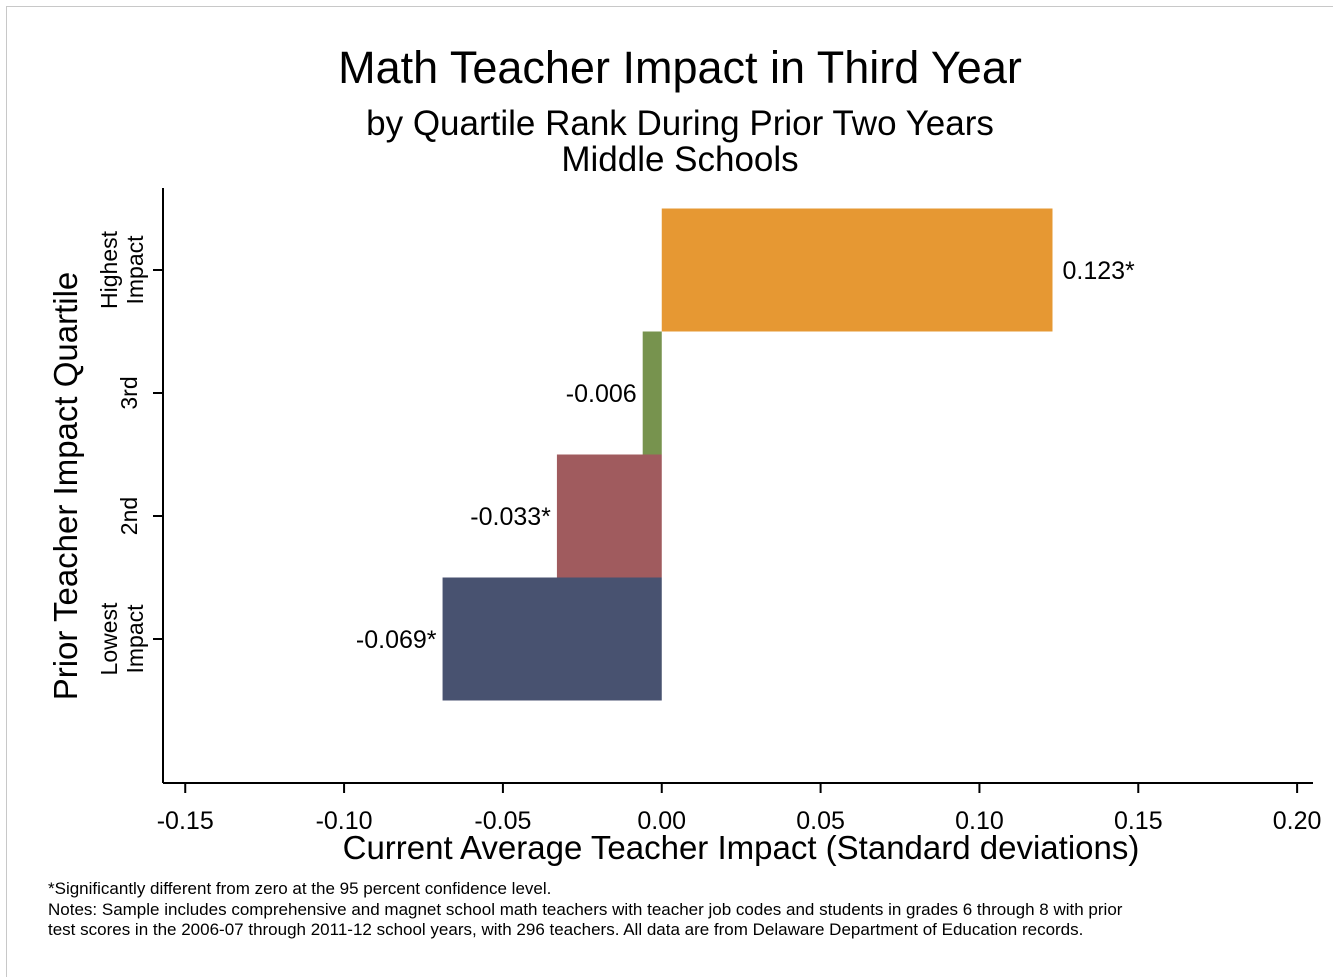 This screenshot has height=977, width=1333. Describe the element at coordinates (601, 394) in the screenshot. I see `bar-data-label: -0.006` at that location.